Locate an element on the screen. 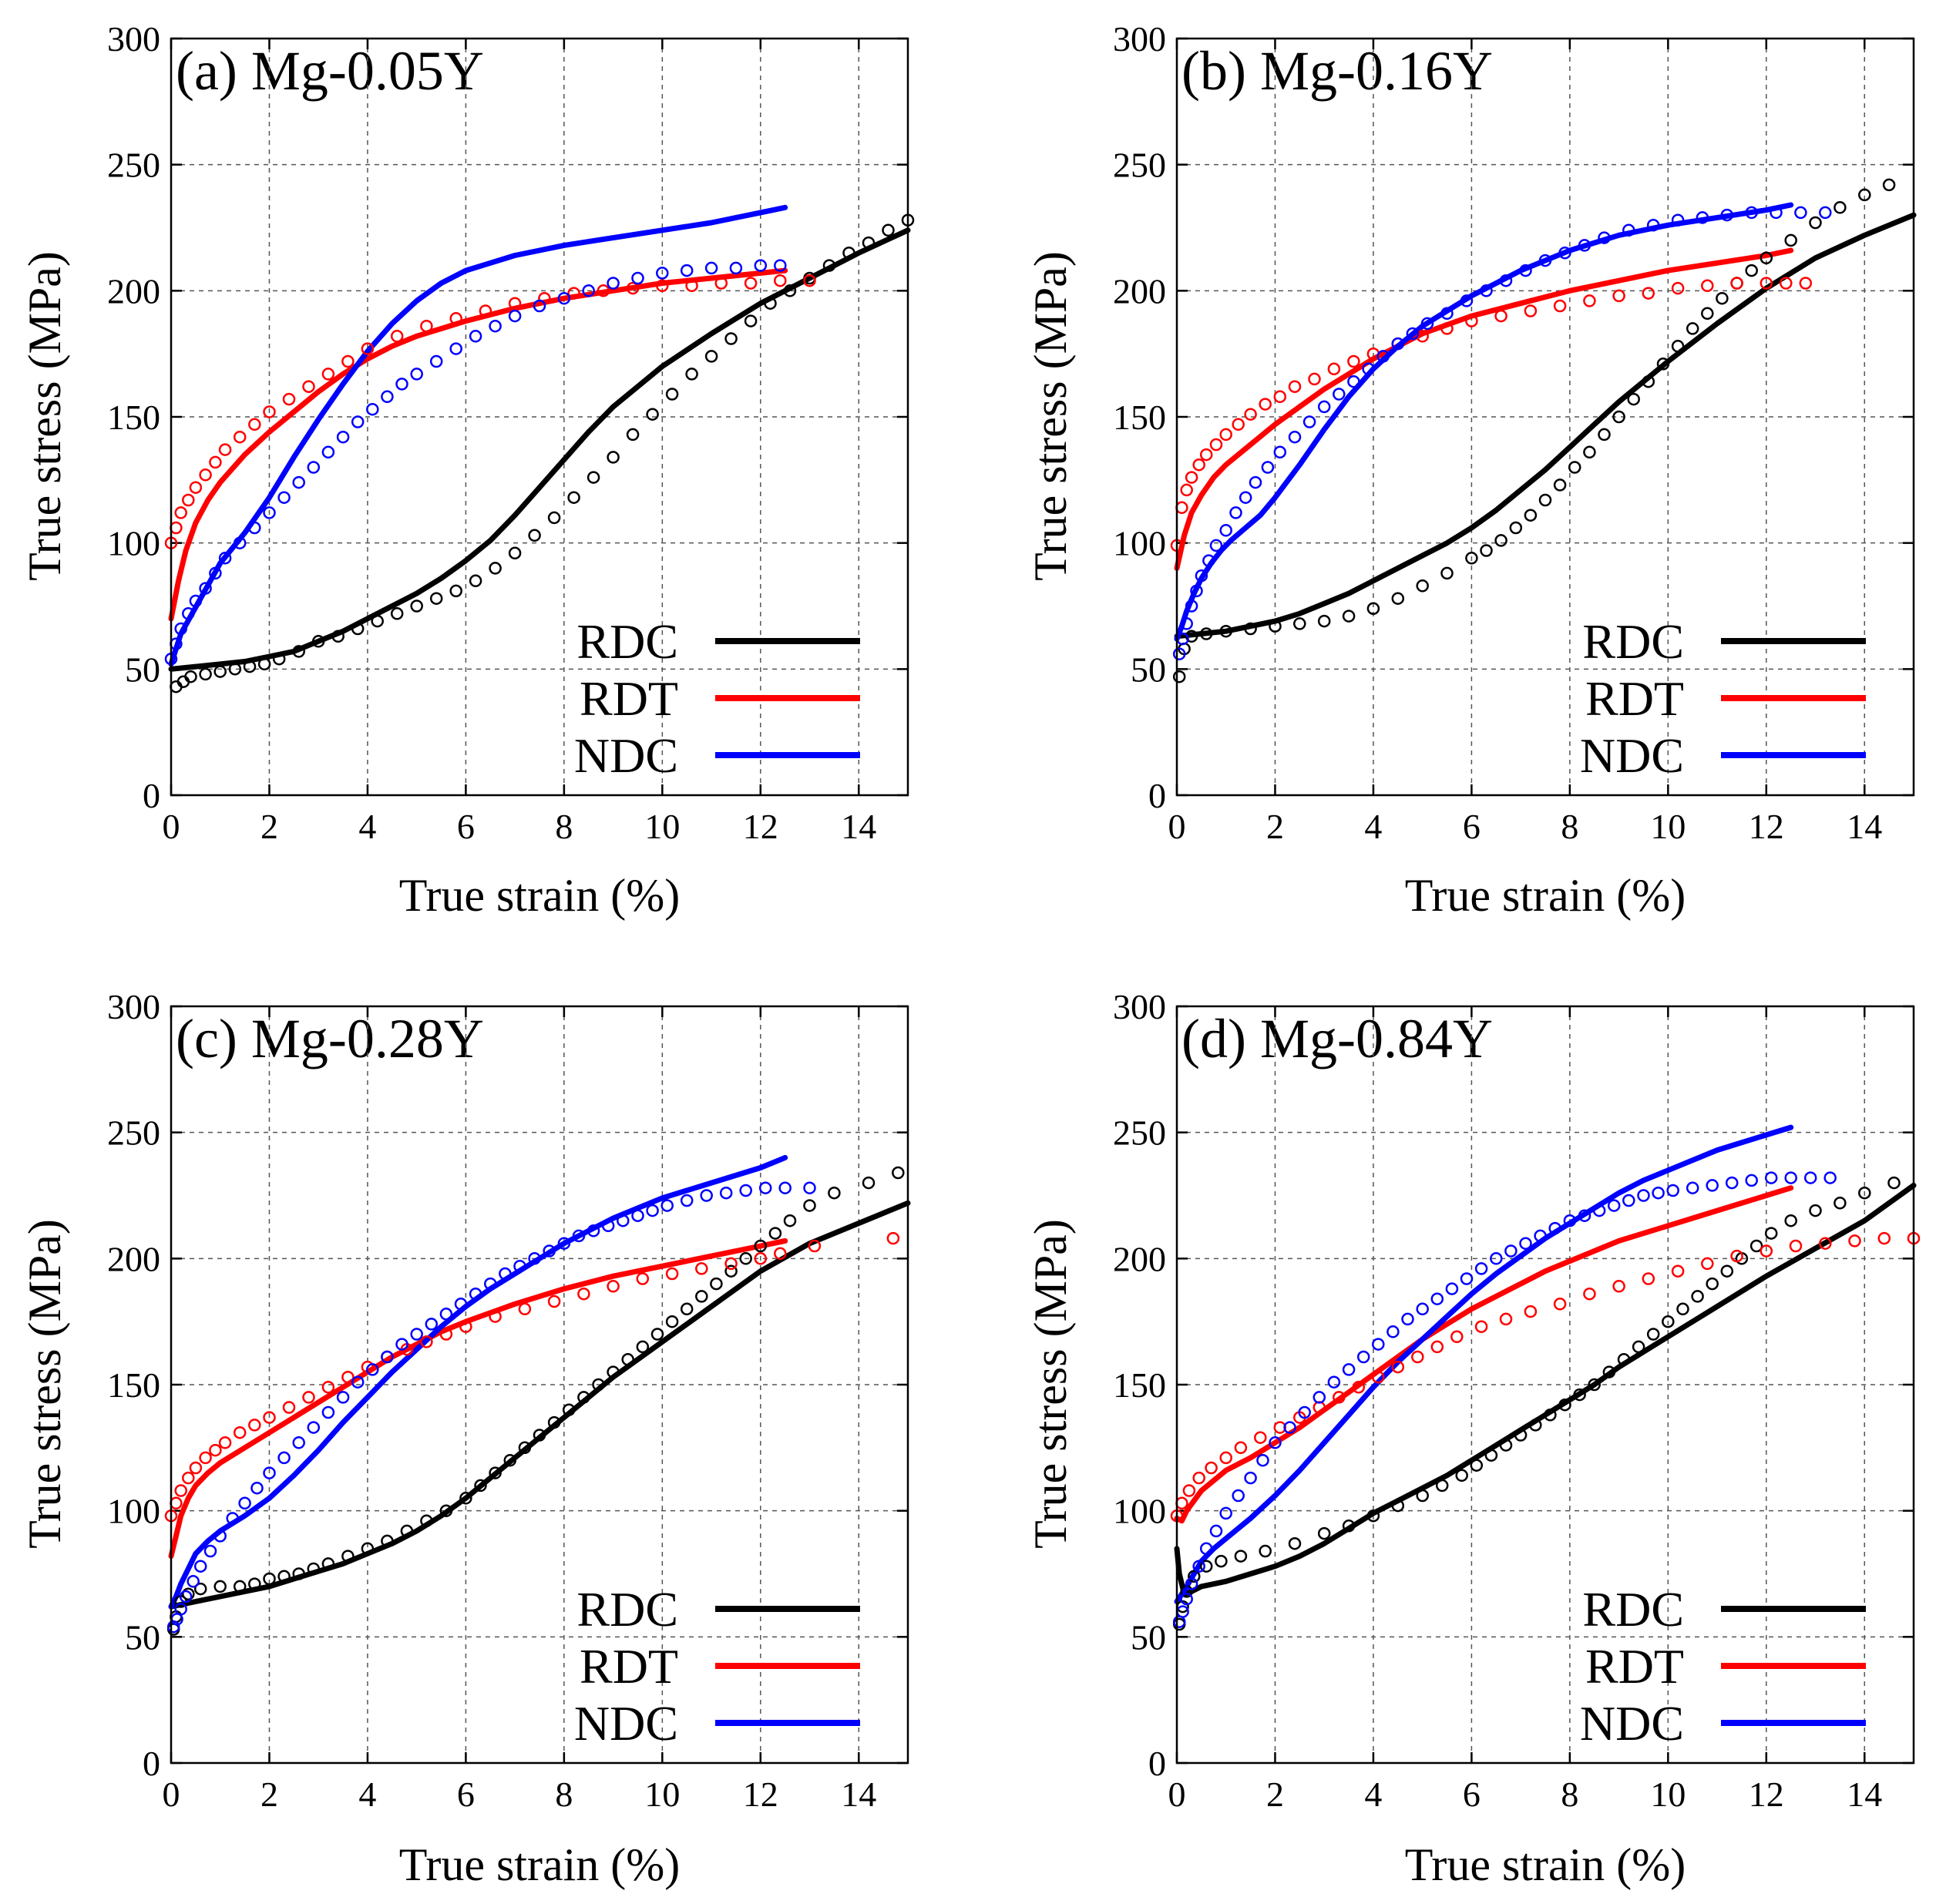  panel-d-title: (d) Mg-0.84Y is located at coordinates (1337, 1039).